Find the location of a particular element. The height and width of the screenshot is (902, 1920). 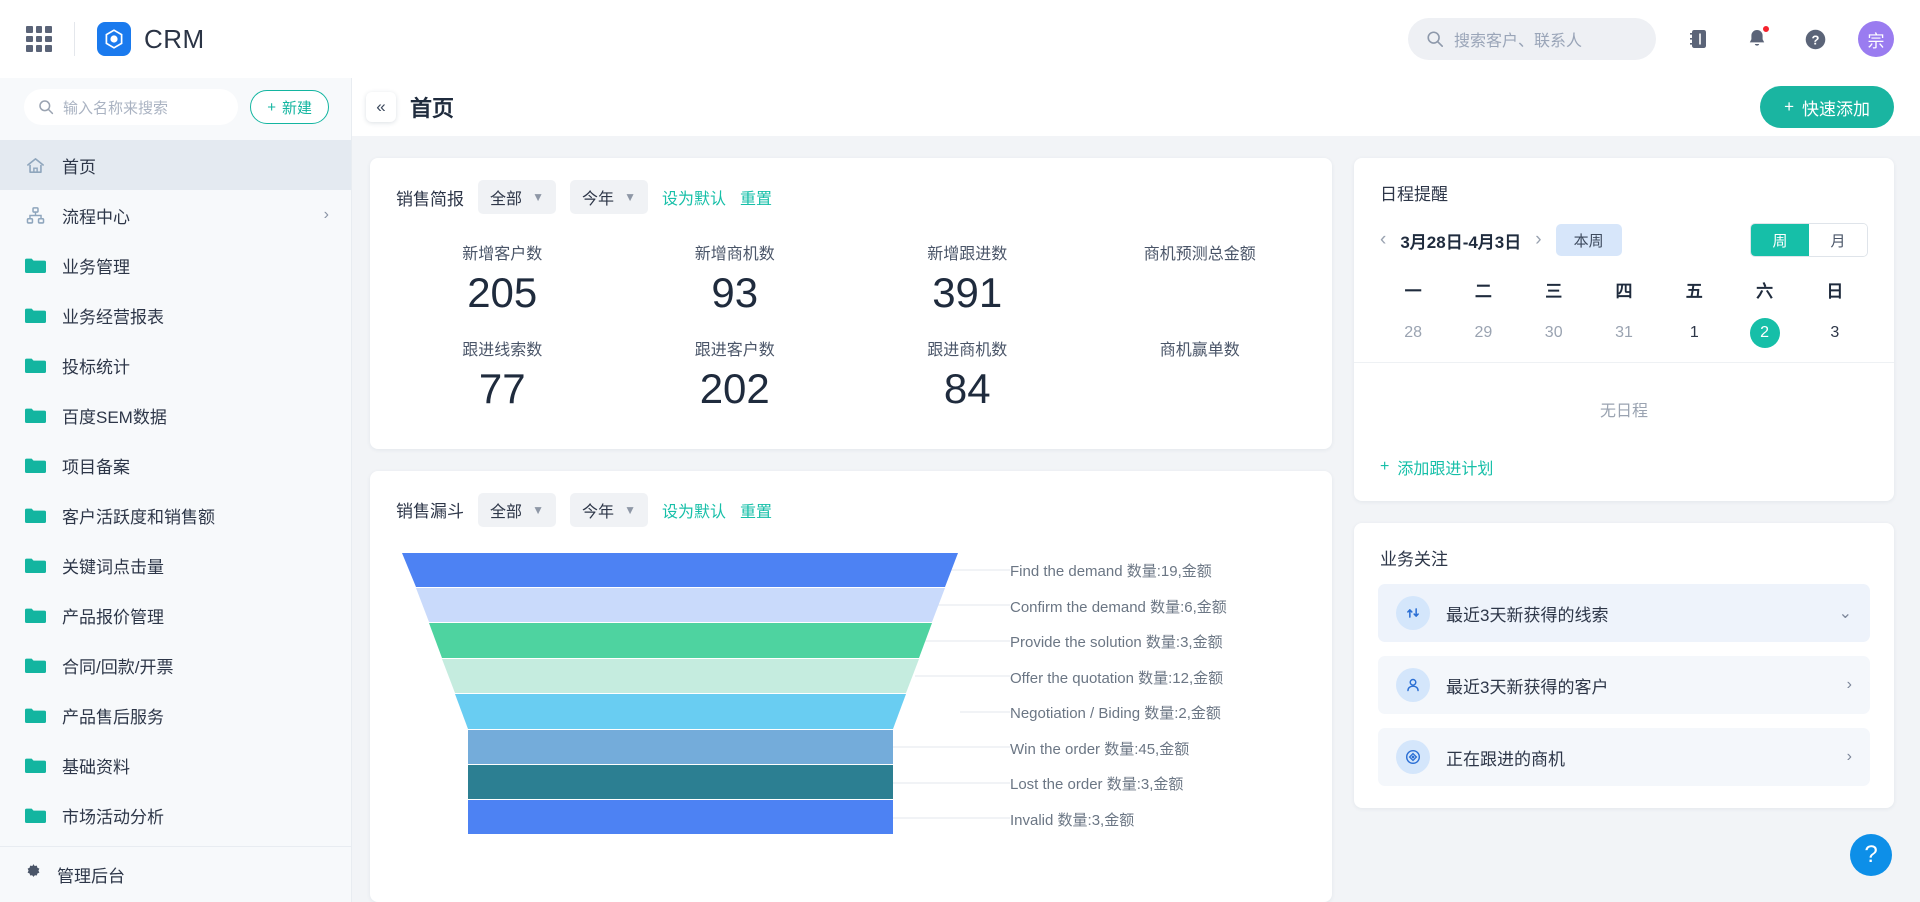

focus-item-new-leads: 最近3天新获得的线索 ⌄ is located at coordinates (1624, 613).